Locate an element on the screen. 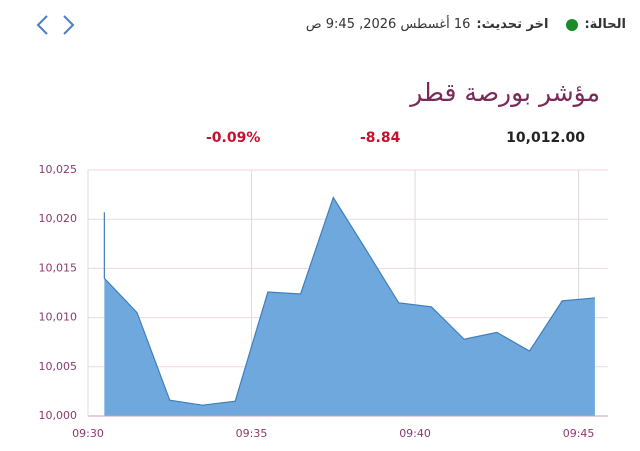 This screenshot has width=640, height=451. update-label: اخر تحديث: is located at coordinates (512, 24).